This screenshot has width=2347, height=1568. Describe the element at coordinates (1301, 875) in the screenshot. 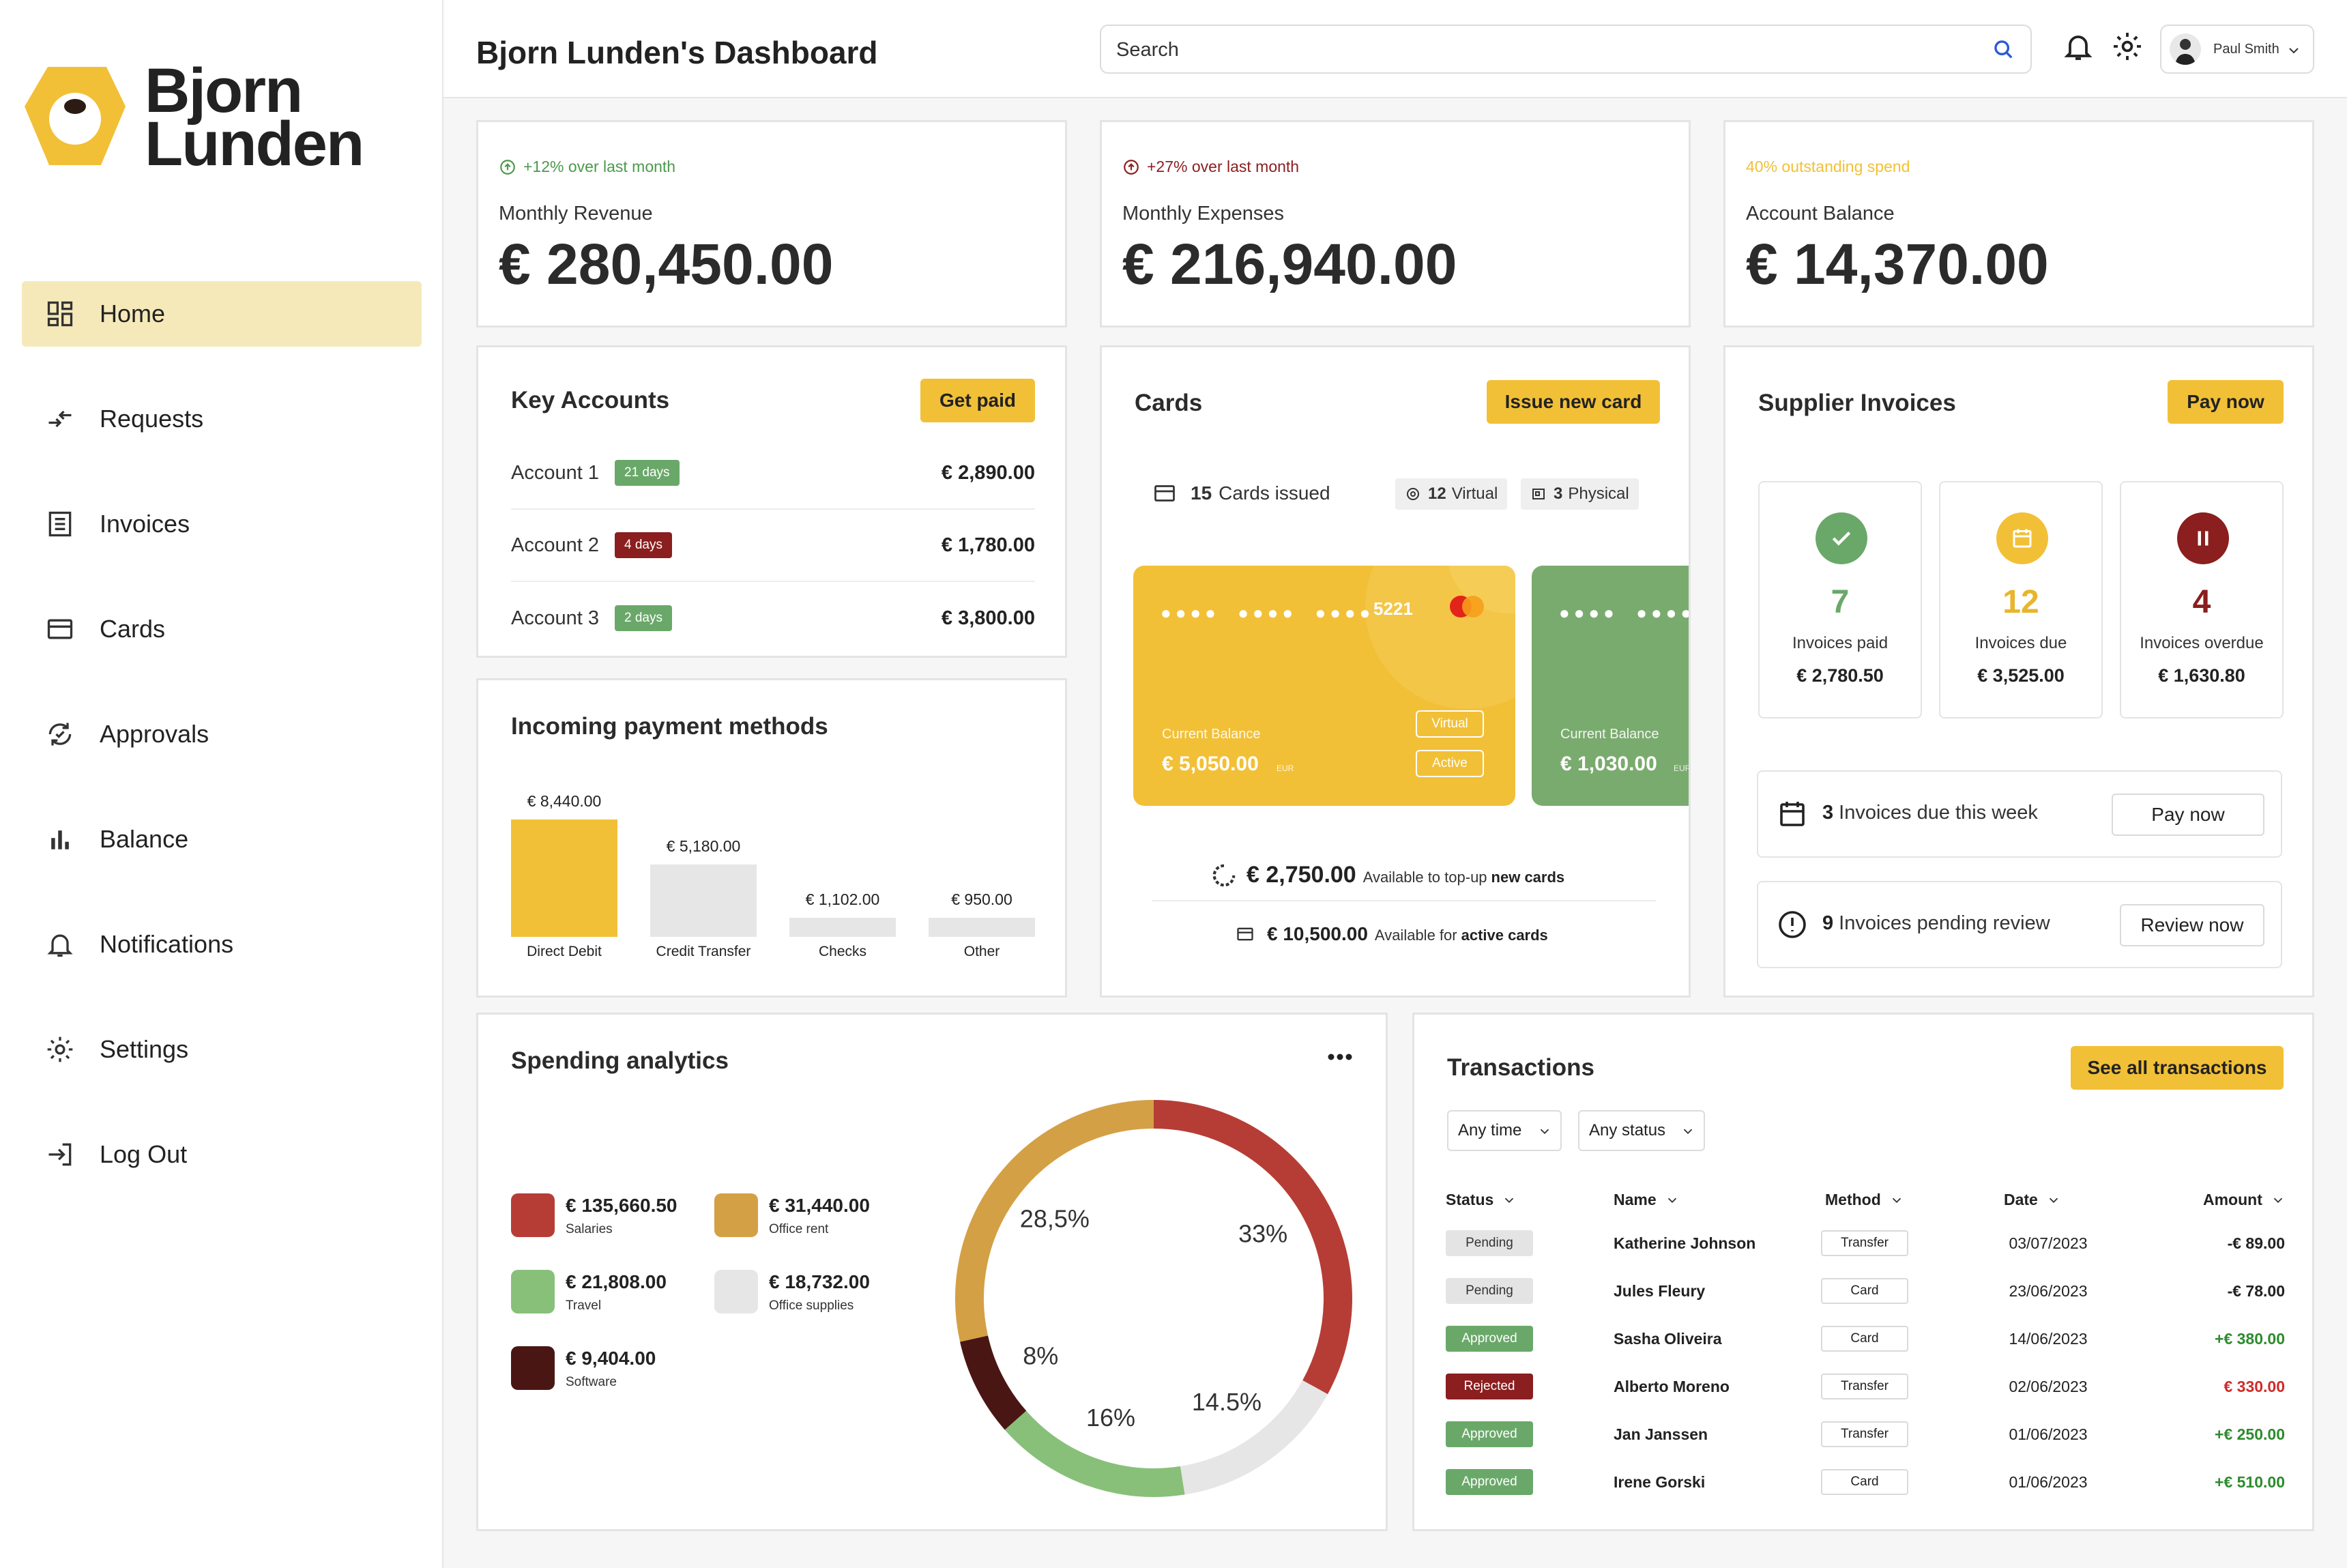

I see `topup-amount: € 2,750.00` at that location.